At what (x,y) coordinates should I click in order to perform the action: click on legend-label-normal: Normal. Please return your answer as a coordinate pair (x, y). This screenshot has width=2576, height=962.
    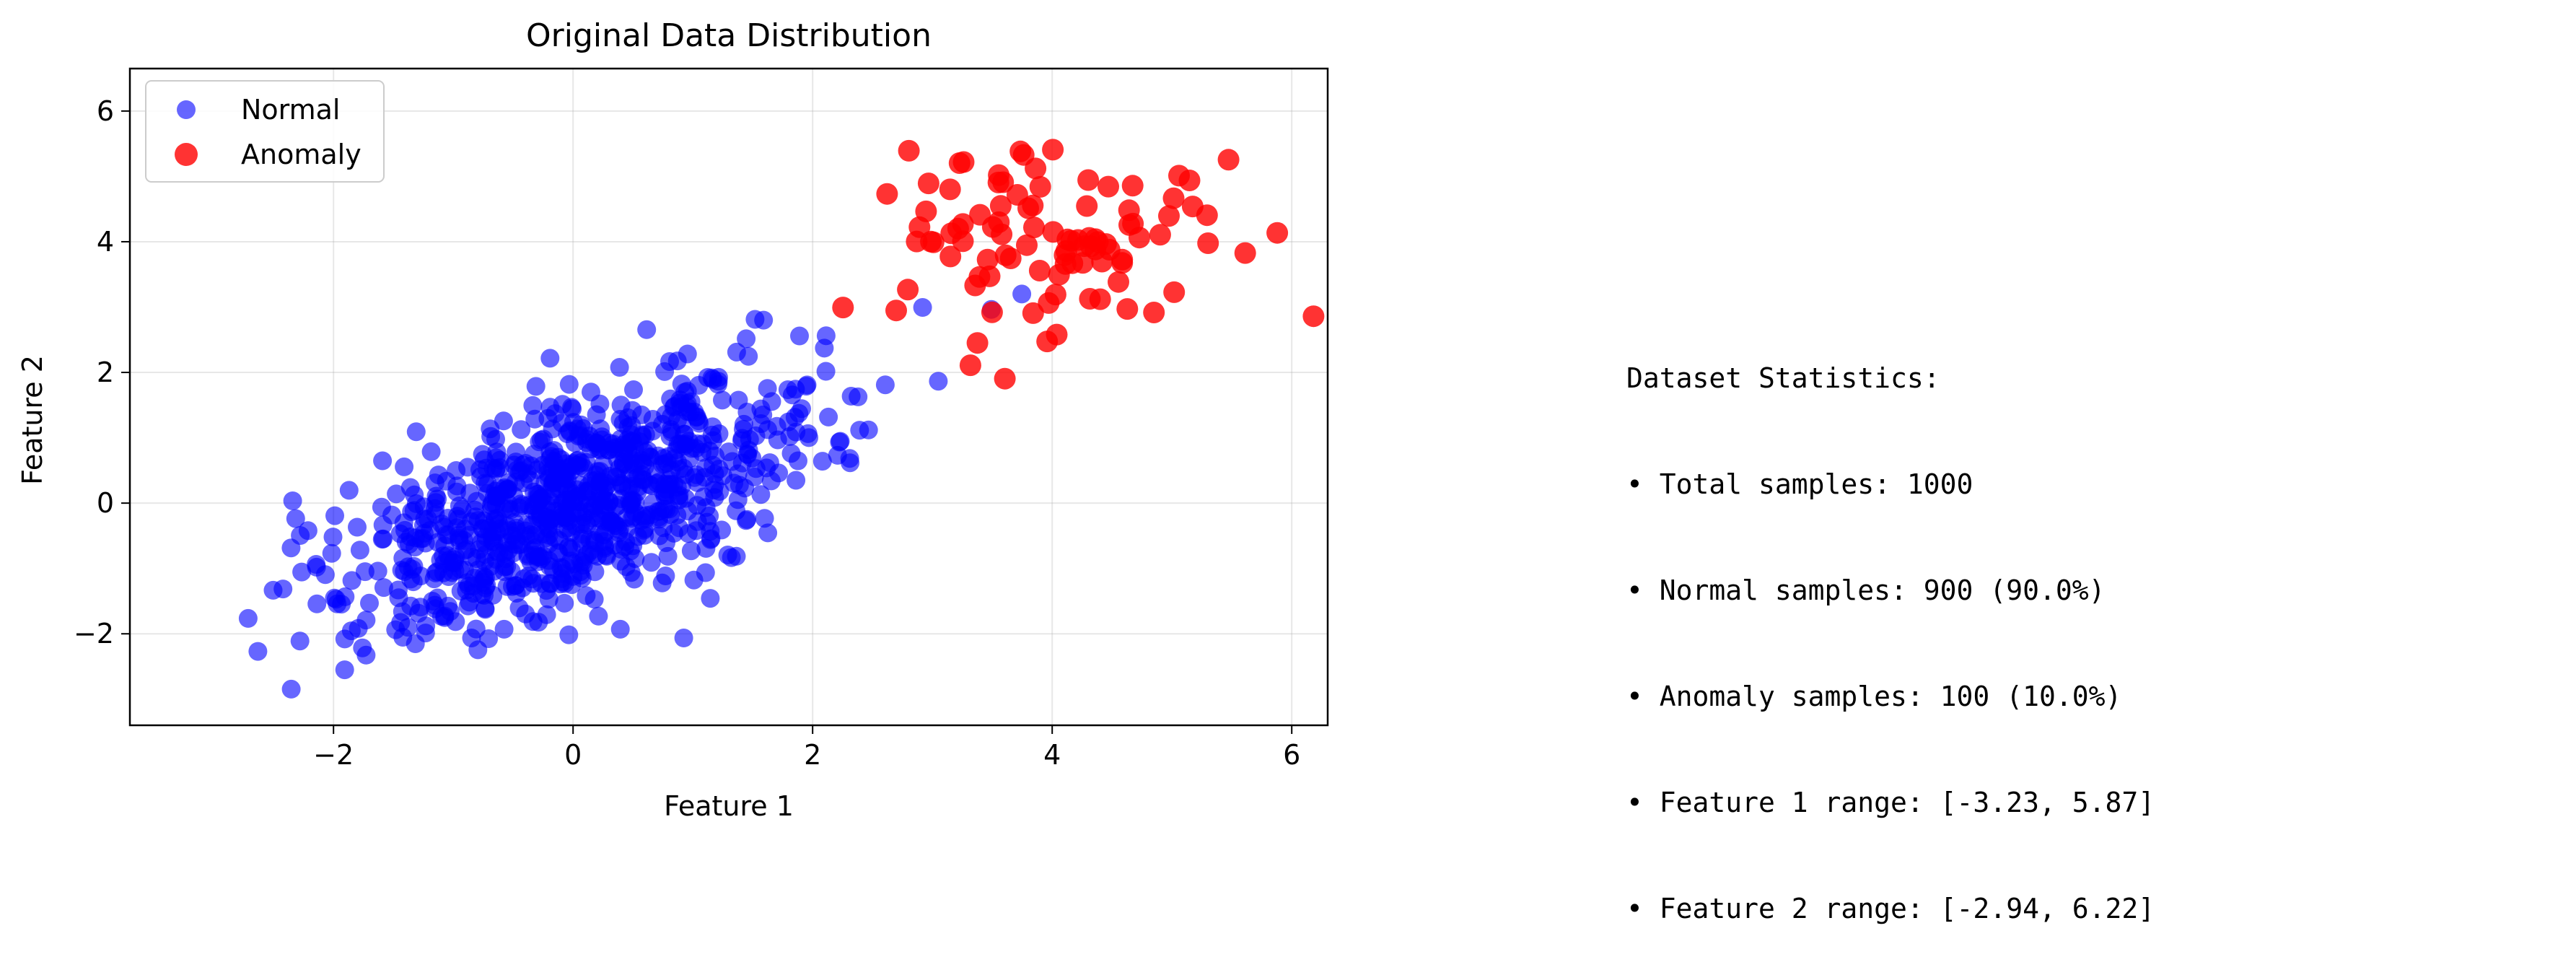
    Looking at the image, I should click on (291, 110).